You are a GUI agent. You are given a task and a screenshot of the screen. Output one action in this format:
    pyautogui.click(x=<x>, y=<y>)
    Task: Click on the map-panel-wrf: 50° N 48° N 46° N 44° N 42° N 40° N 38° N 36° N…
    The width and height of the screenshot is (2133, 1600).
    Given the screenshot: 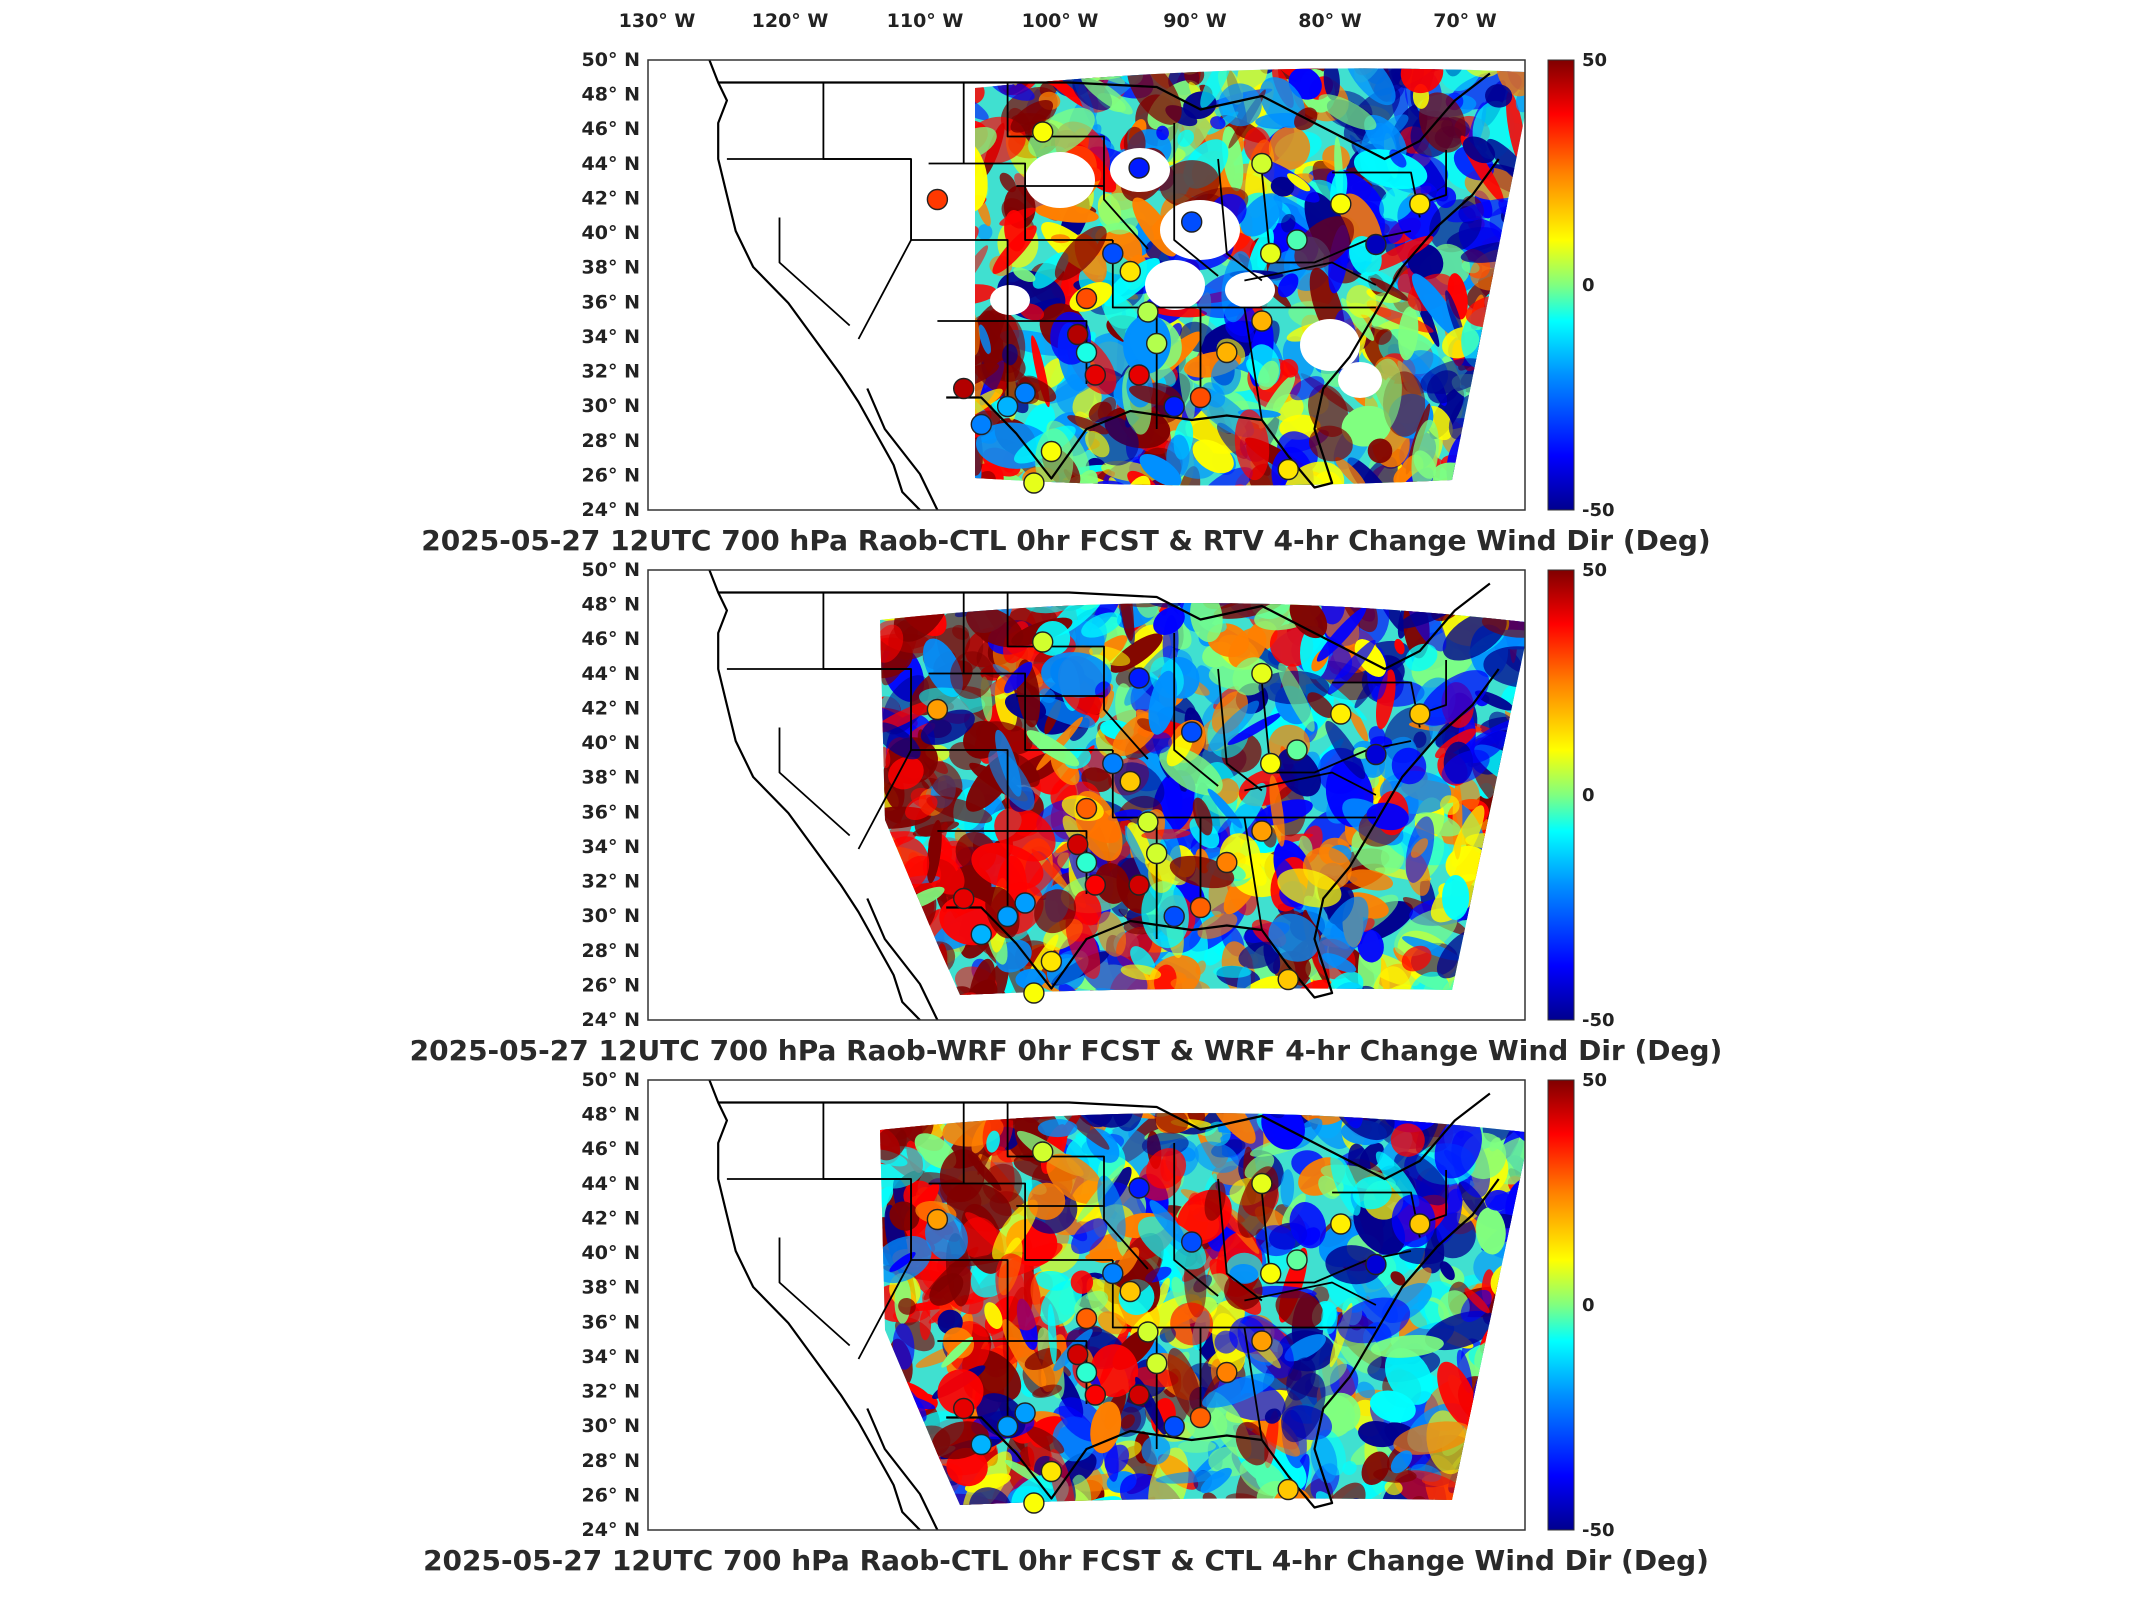 What is the action you would take?
    pyautogui.click(x=1098, y=795)
    